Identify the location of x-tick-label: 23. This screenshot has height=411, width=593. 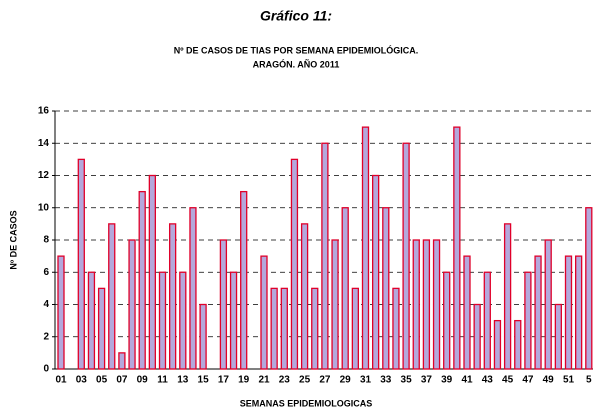
(285, 380).